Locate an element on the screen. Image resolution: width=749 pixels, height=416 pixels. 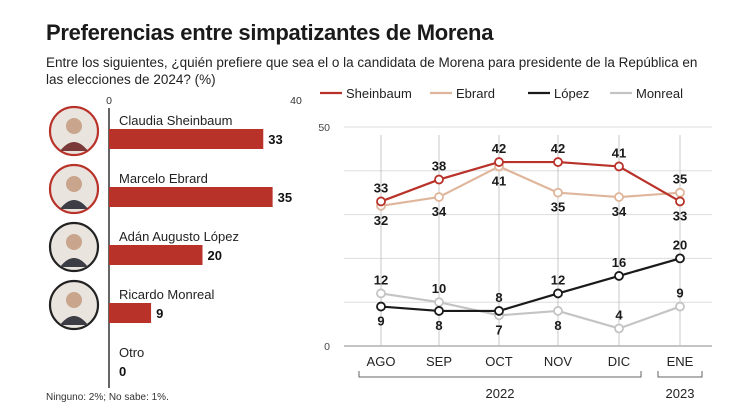
monreal-photo-icon is located at coordinates (74, 305).